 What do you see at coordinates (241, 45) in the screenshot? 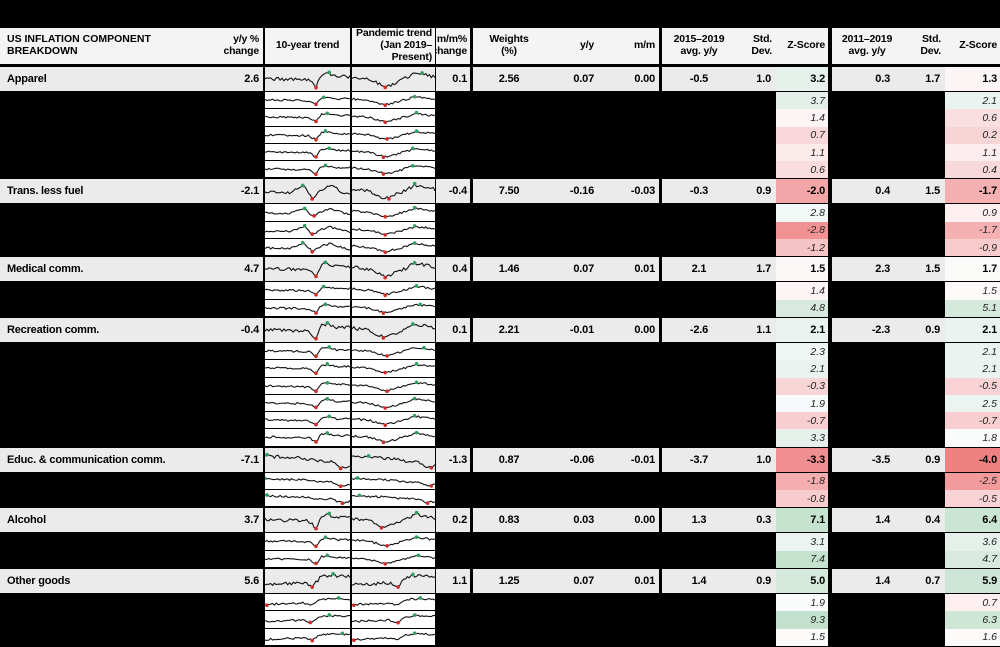
I see `header-yy-change: y/y % change` at bounding box center [241, 45].